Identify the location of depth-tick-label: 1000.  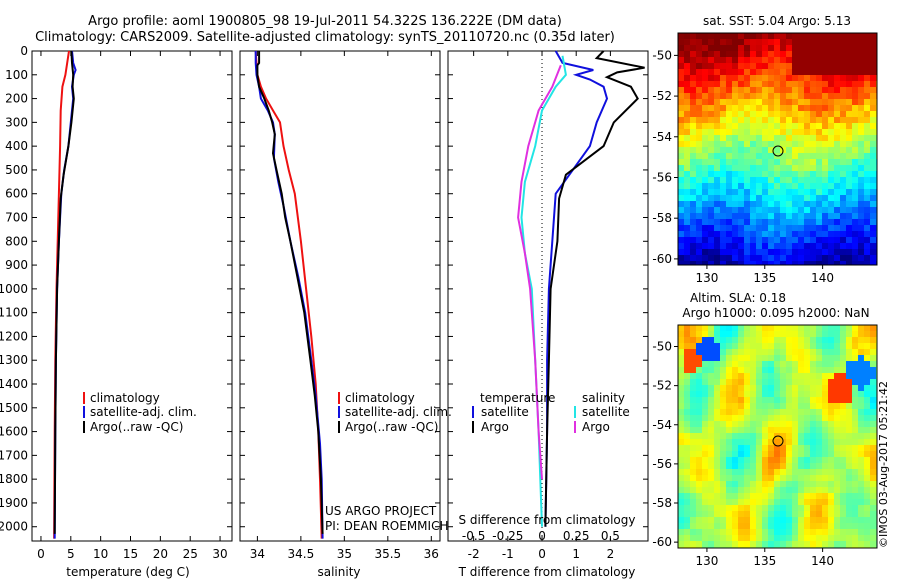
(14, 289).